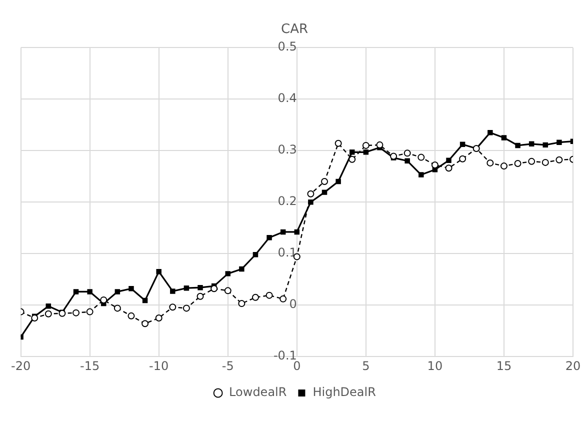  What do you see at coordinates (287, 201) in the screenshot?
I see `y-tick-label: 0.2` at bounding box center [287, 201].